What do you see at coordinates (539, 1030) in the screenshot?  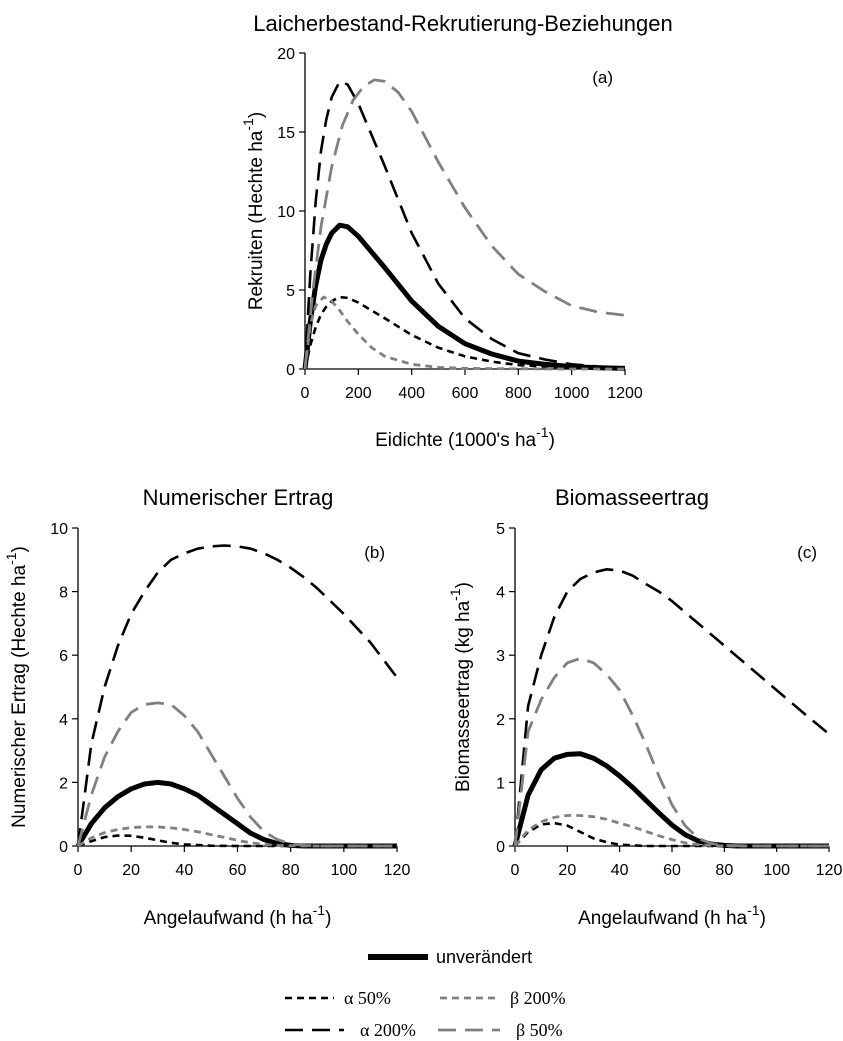 I see `legend-label-b50: β 50%` at bounding box center [539, 1030].